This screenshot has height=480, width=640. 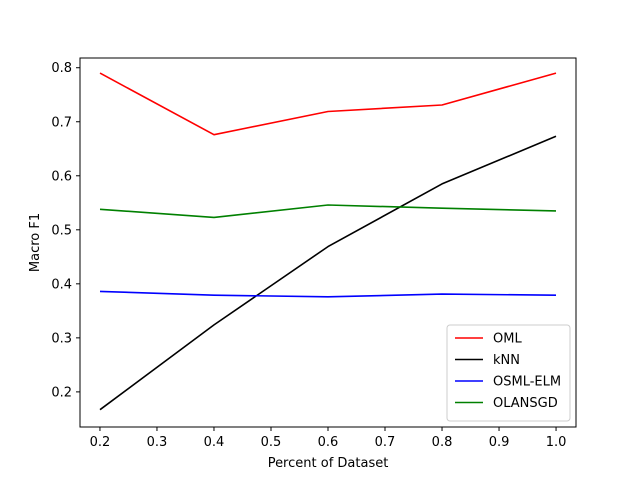 I want to click on x-tick-label: 0.6, so click(x=328, y=442).